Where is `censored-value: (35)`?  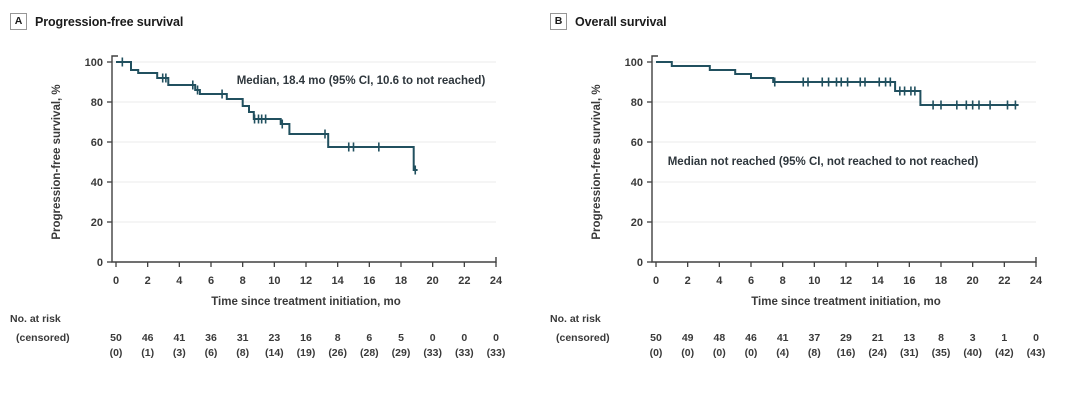
censored-value: (35) is located at coordinates (941, 353).